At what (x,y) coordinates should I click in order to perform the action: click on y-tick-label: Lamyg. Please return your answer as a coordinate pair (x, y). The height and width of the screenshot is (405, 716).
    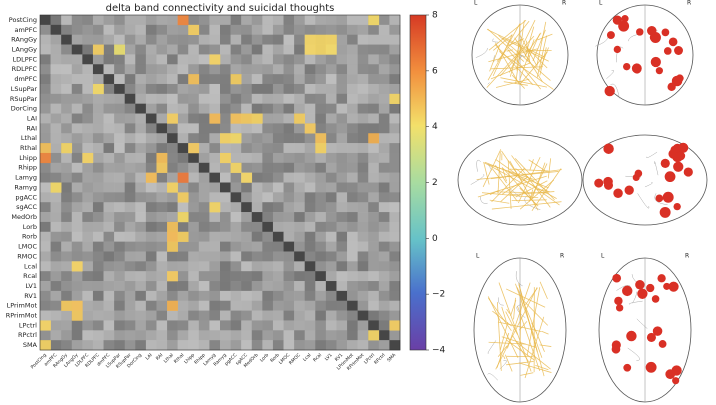
    Looking at the image, I should click on (26, 178).